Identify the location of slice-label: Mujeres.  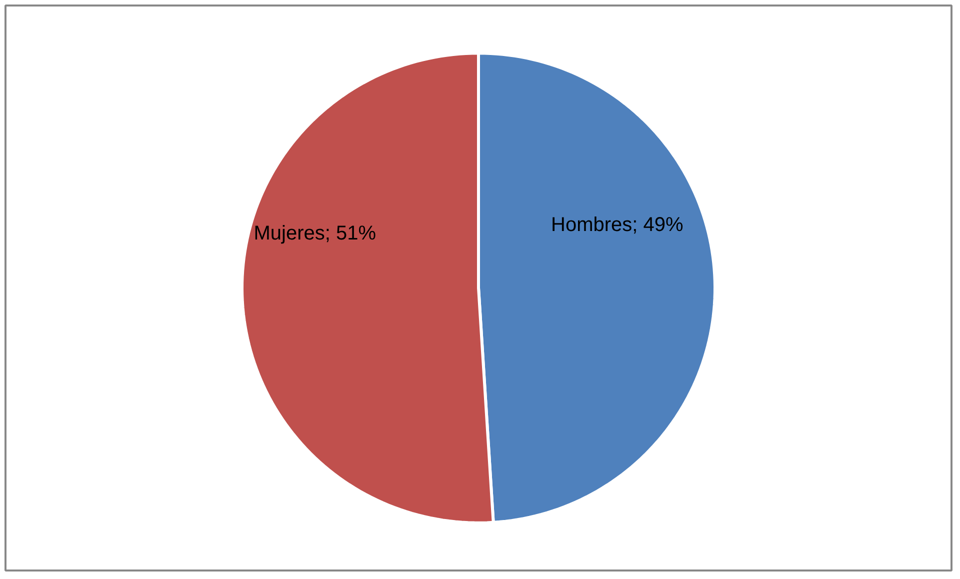
(289, 233).